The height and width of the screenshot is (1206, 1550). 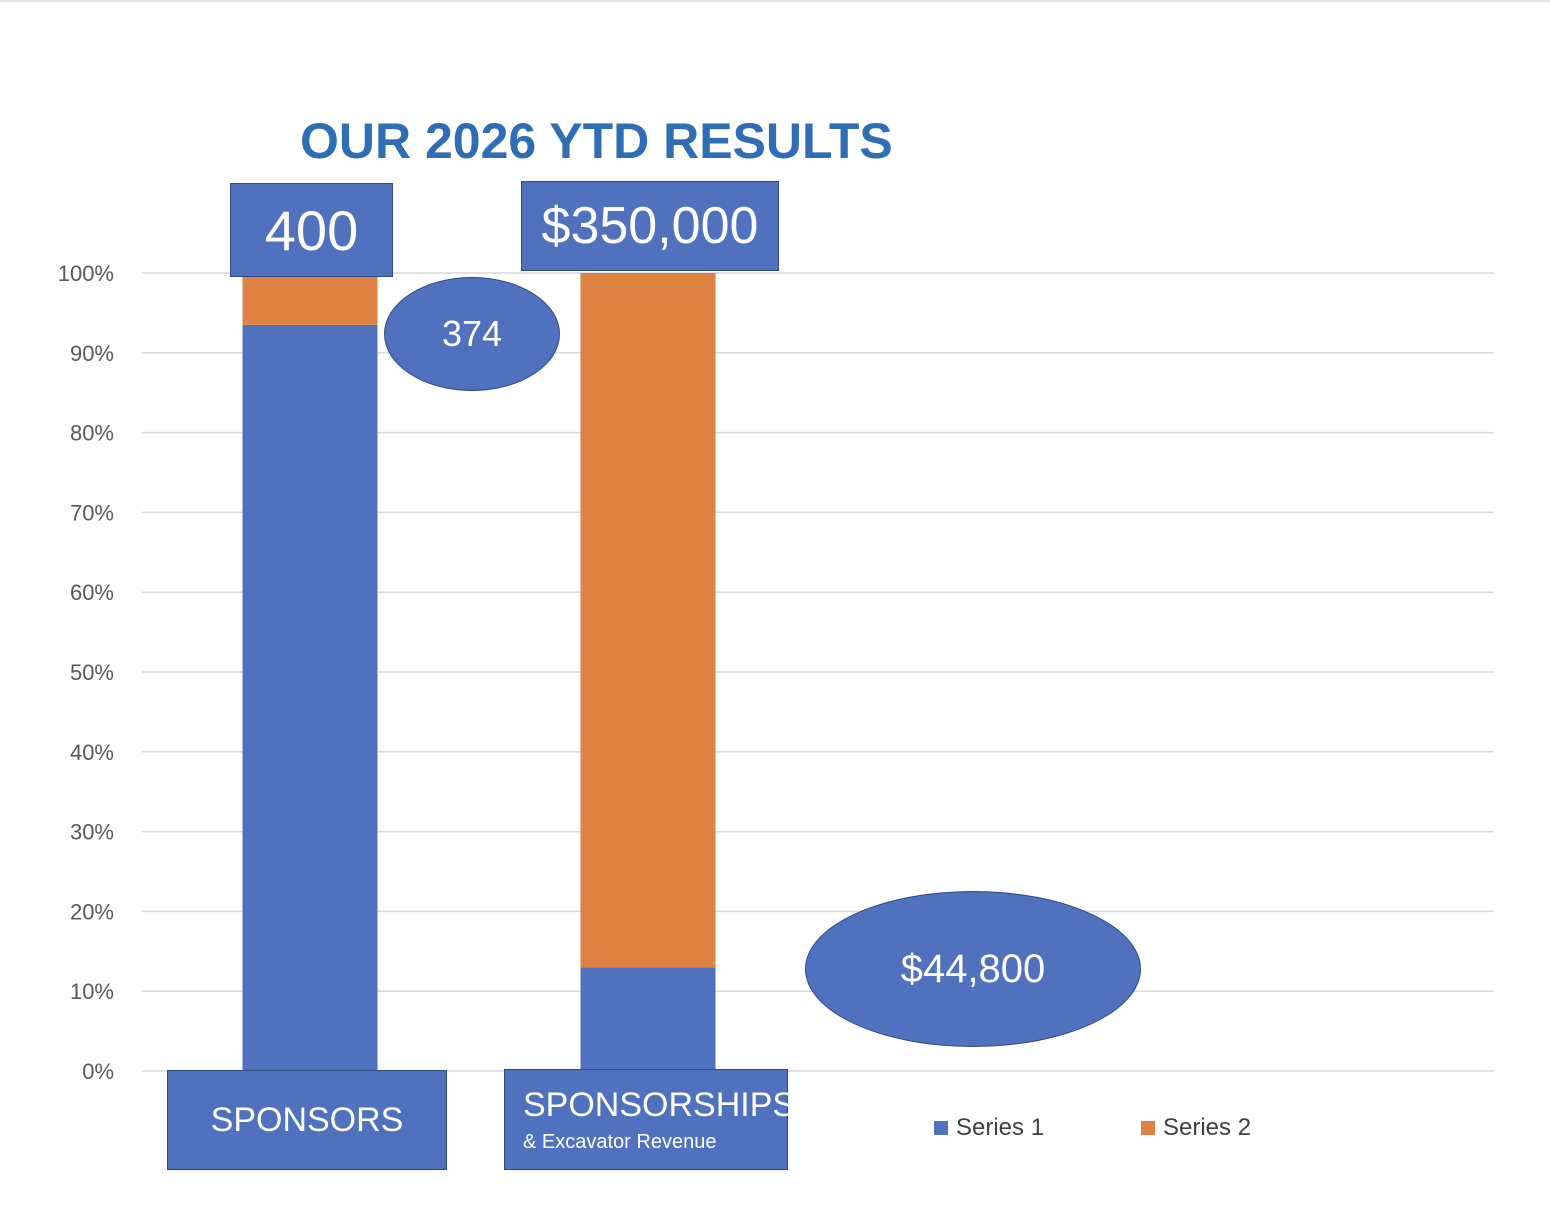 I want to click on category-label-sponsors: SPONSORS, so click(x=307, y=1120).